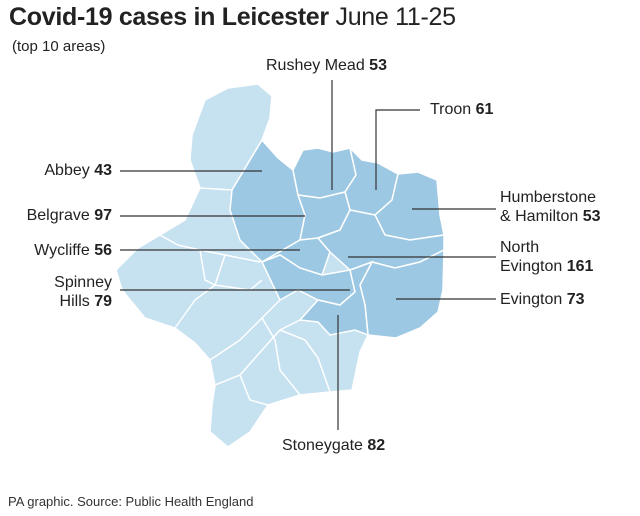 The image size is (640, 516). I want to click on label-north-evington: North Evington 161, so click(547, 257).